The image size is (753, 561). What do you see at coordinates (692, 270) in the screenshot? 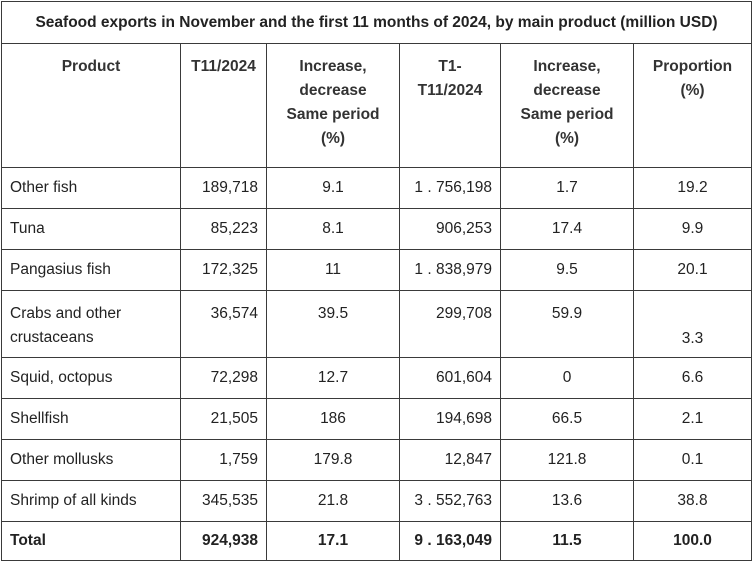
I see `cell-proportion: 20.1` at bounding box center [692, 270].